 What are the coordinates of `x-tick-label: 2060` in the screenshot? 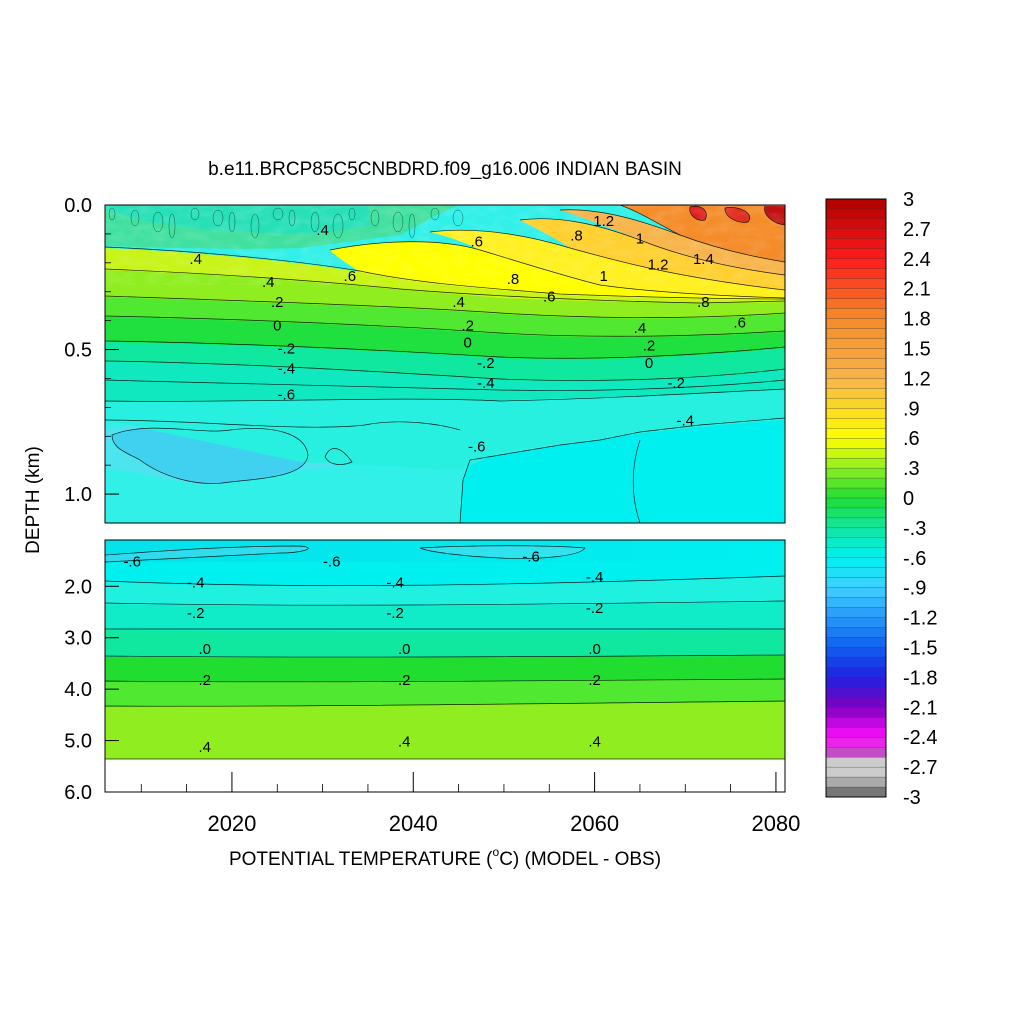 It's located at (594, 823).